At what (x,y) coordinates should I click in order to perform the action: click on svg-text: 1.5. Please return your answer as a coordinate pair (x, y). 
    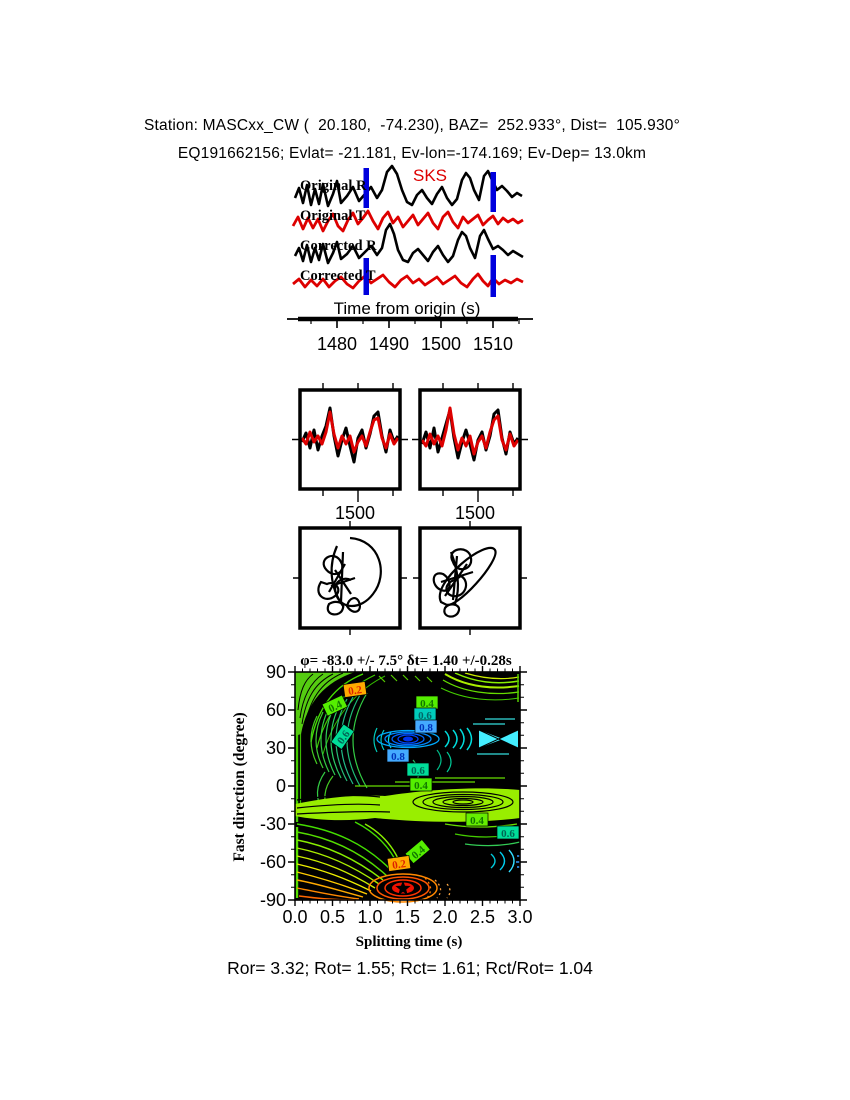
    Looking at the image, I should click on (407, 917).